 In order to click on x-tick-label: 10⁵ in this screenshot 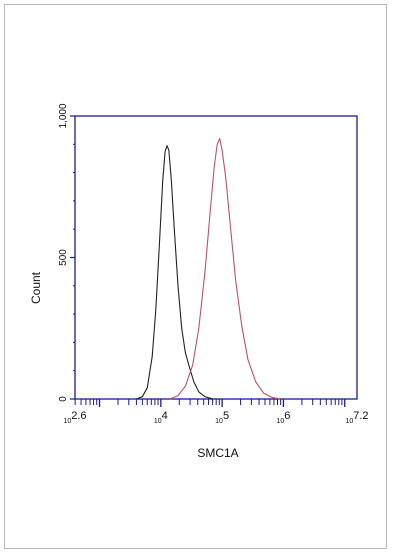, I will do `click(222, 417)`.